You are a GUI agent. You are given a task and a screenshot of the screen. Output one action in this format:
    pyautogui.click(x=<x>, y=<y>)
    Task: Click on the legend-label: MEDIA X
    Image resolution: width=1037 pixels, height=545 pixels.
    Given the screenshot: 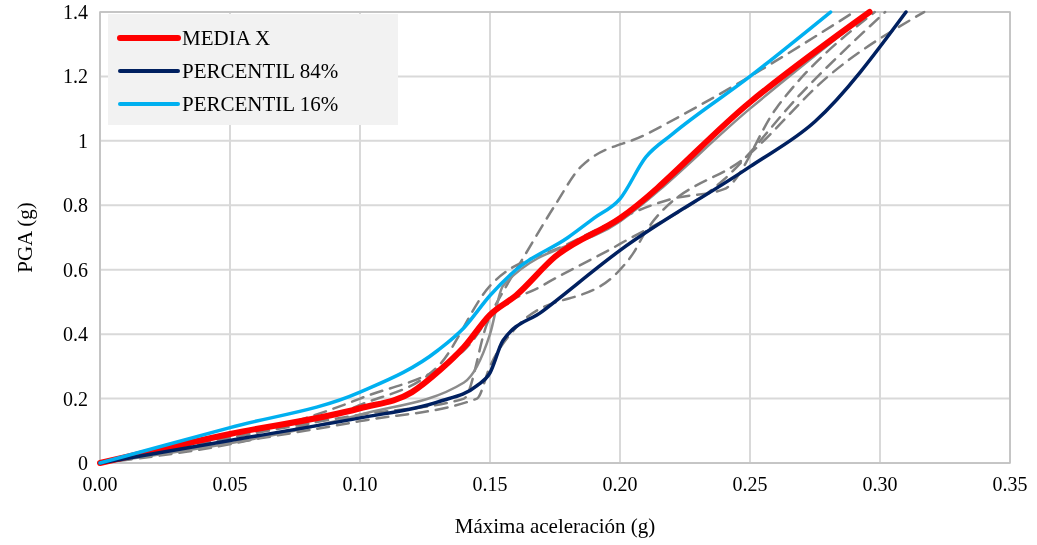 What is the action you would take?
    pyautogui.click(x=226, y=38)
    